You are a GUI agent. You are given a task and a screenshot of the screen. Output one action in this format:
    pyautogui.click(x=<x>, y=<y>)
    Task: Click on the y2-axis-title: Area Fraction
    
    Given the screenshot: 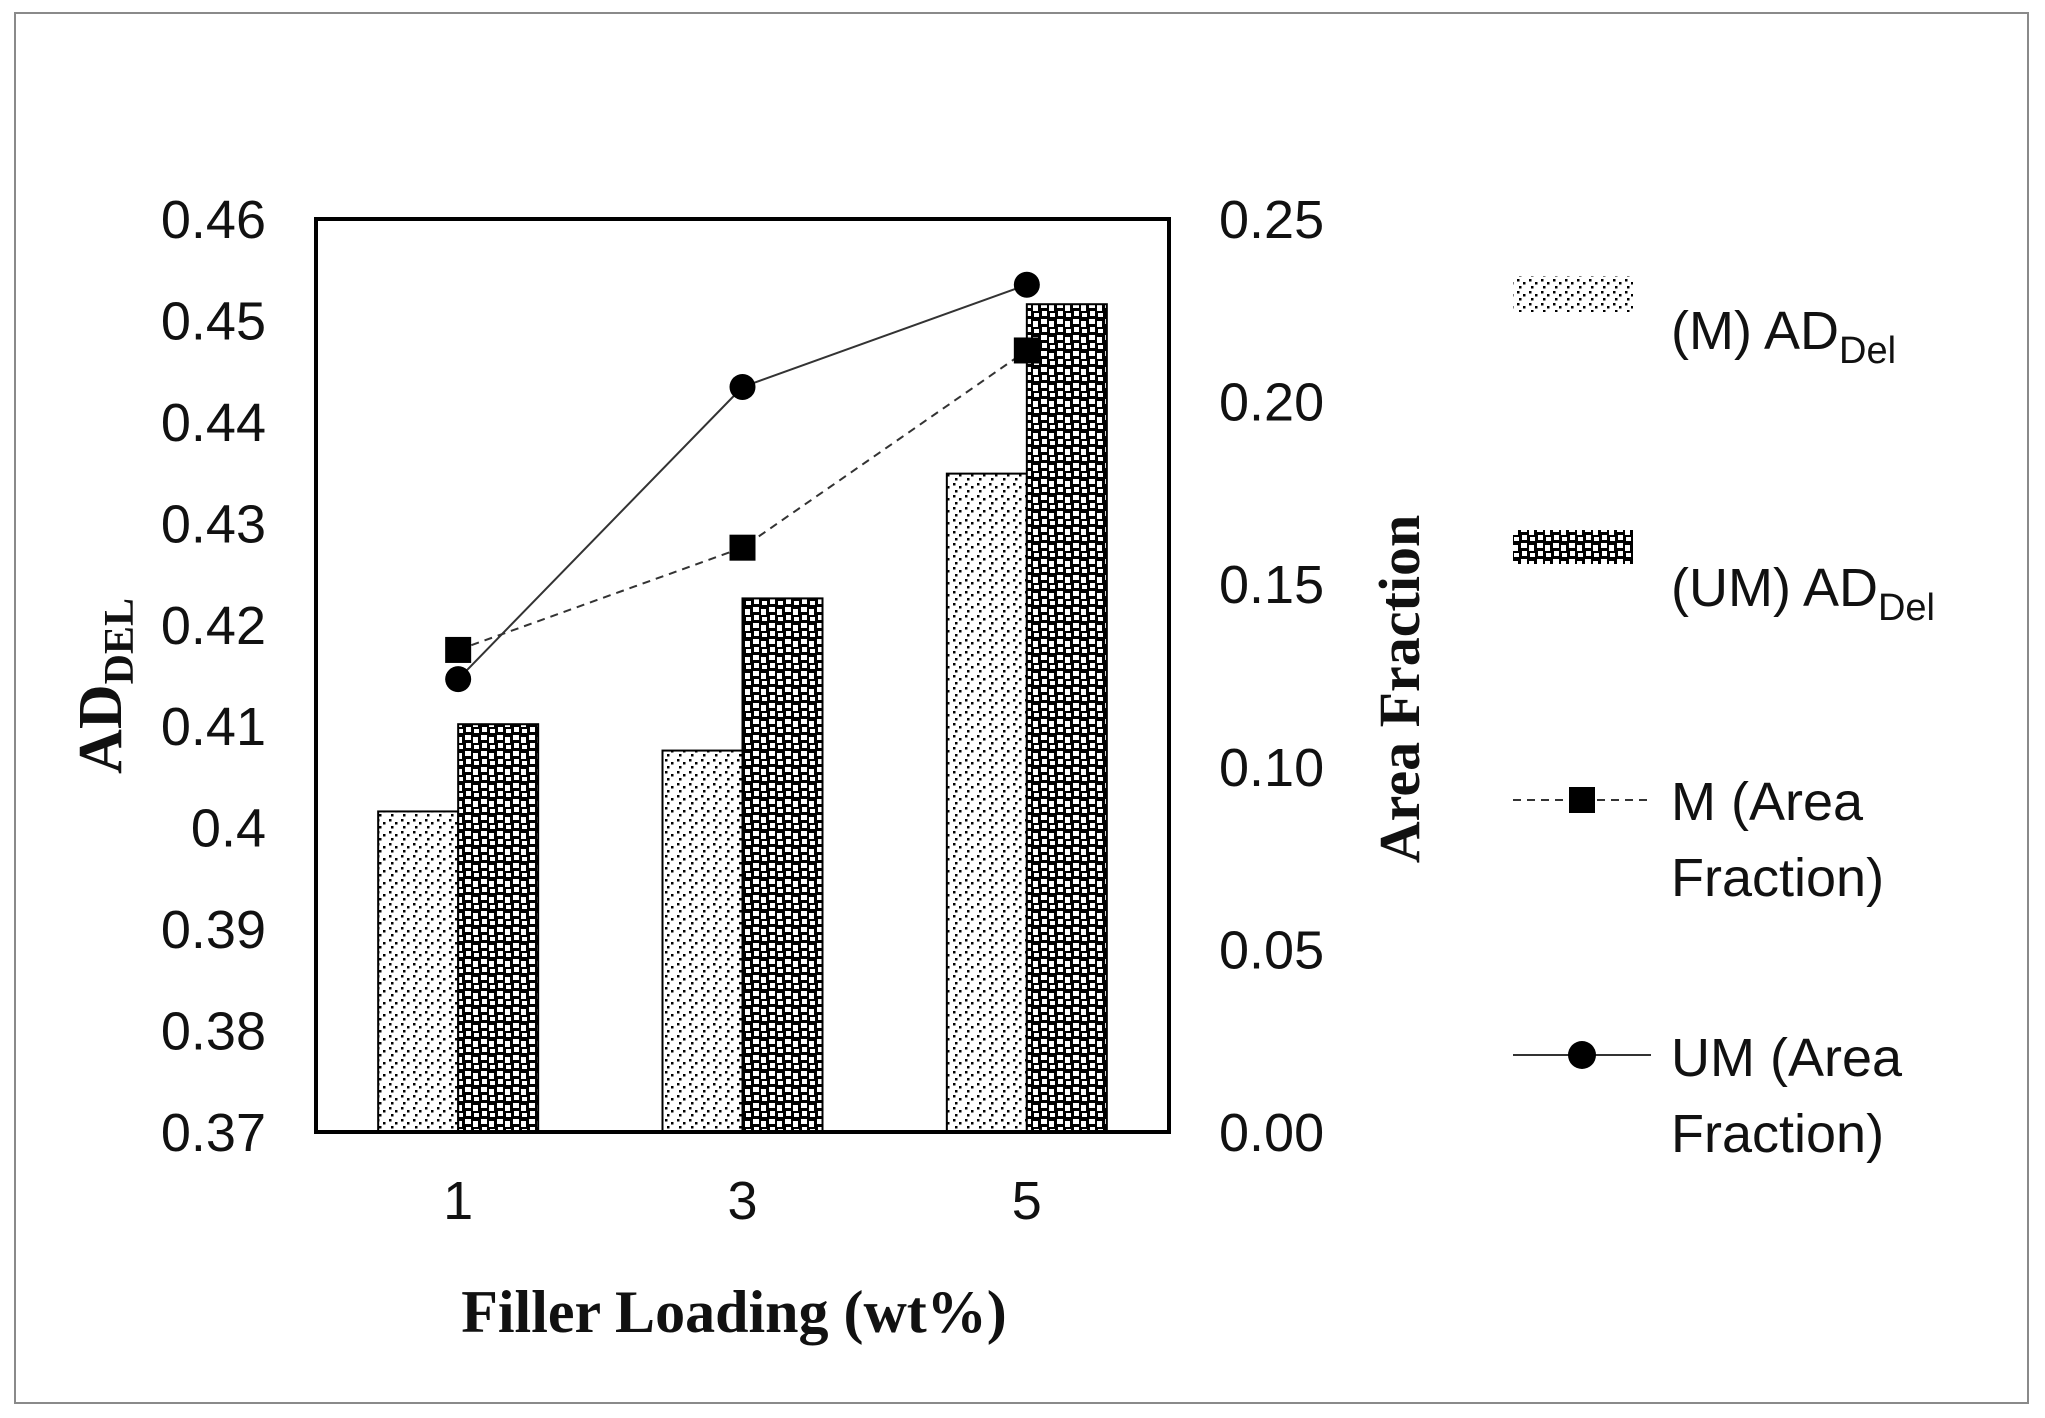 What is the action you would take?
    pyautogui.click(x=1399, y=689)
    